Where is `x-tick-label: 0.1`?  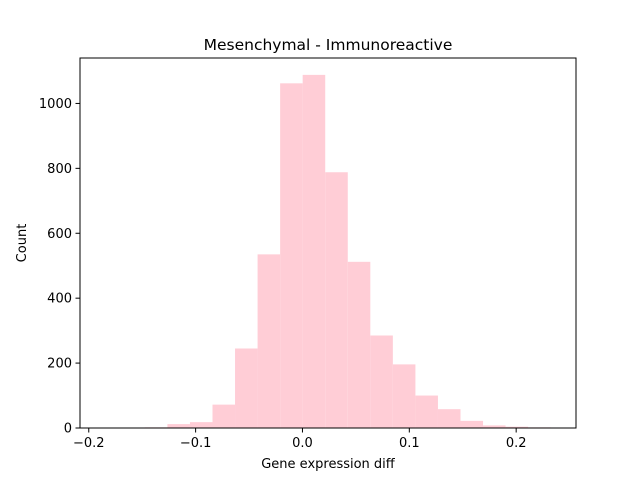
x-tick-label: 0.1 is located at coordinates (409, 443).